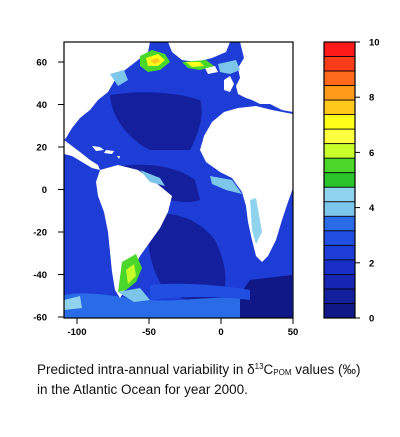  I want to click on deep-ocean-southeast, so click(265, 296).